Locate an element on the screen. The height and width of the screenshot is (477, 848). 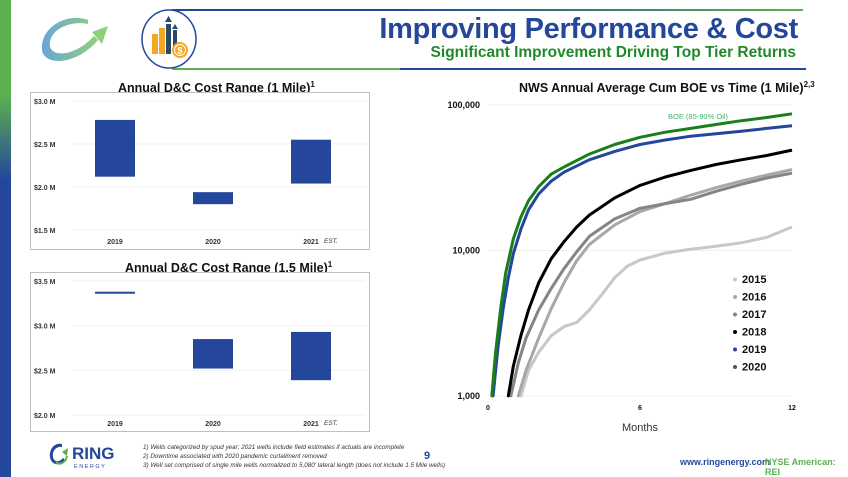
page-number: 9 is located at coordinates (427, 456).